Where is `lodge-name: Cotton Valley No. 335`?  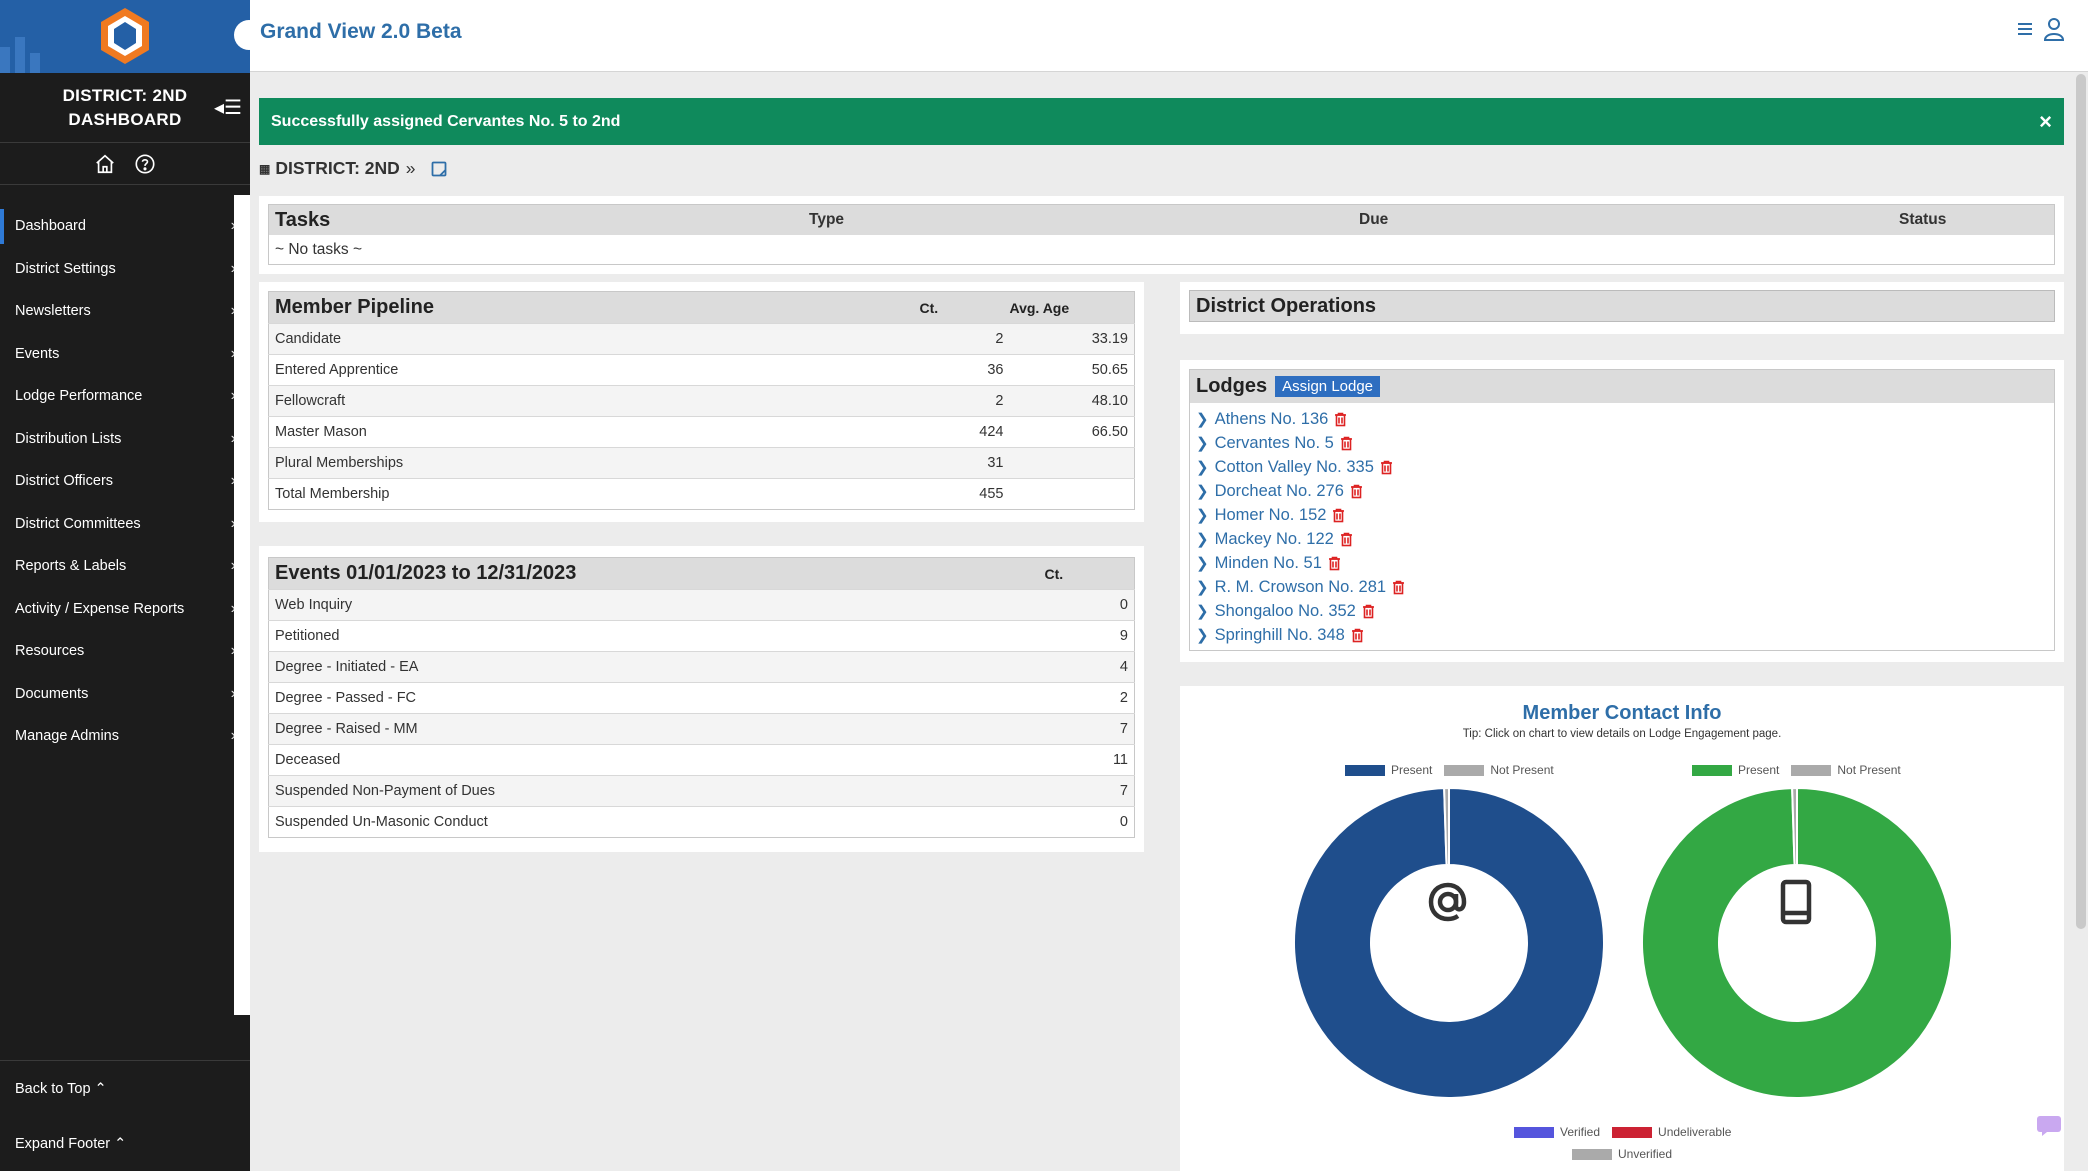
lodge-name: Cotton Valley No. 335 is located at coordinates (1294, 466).